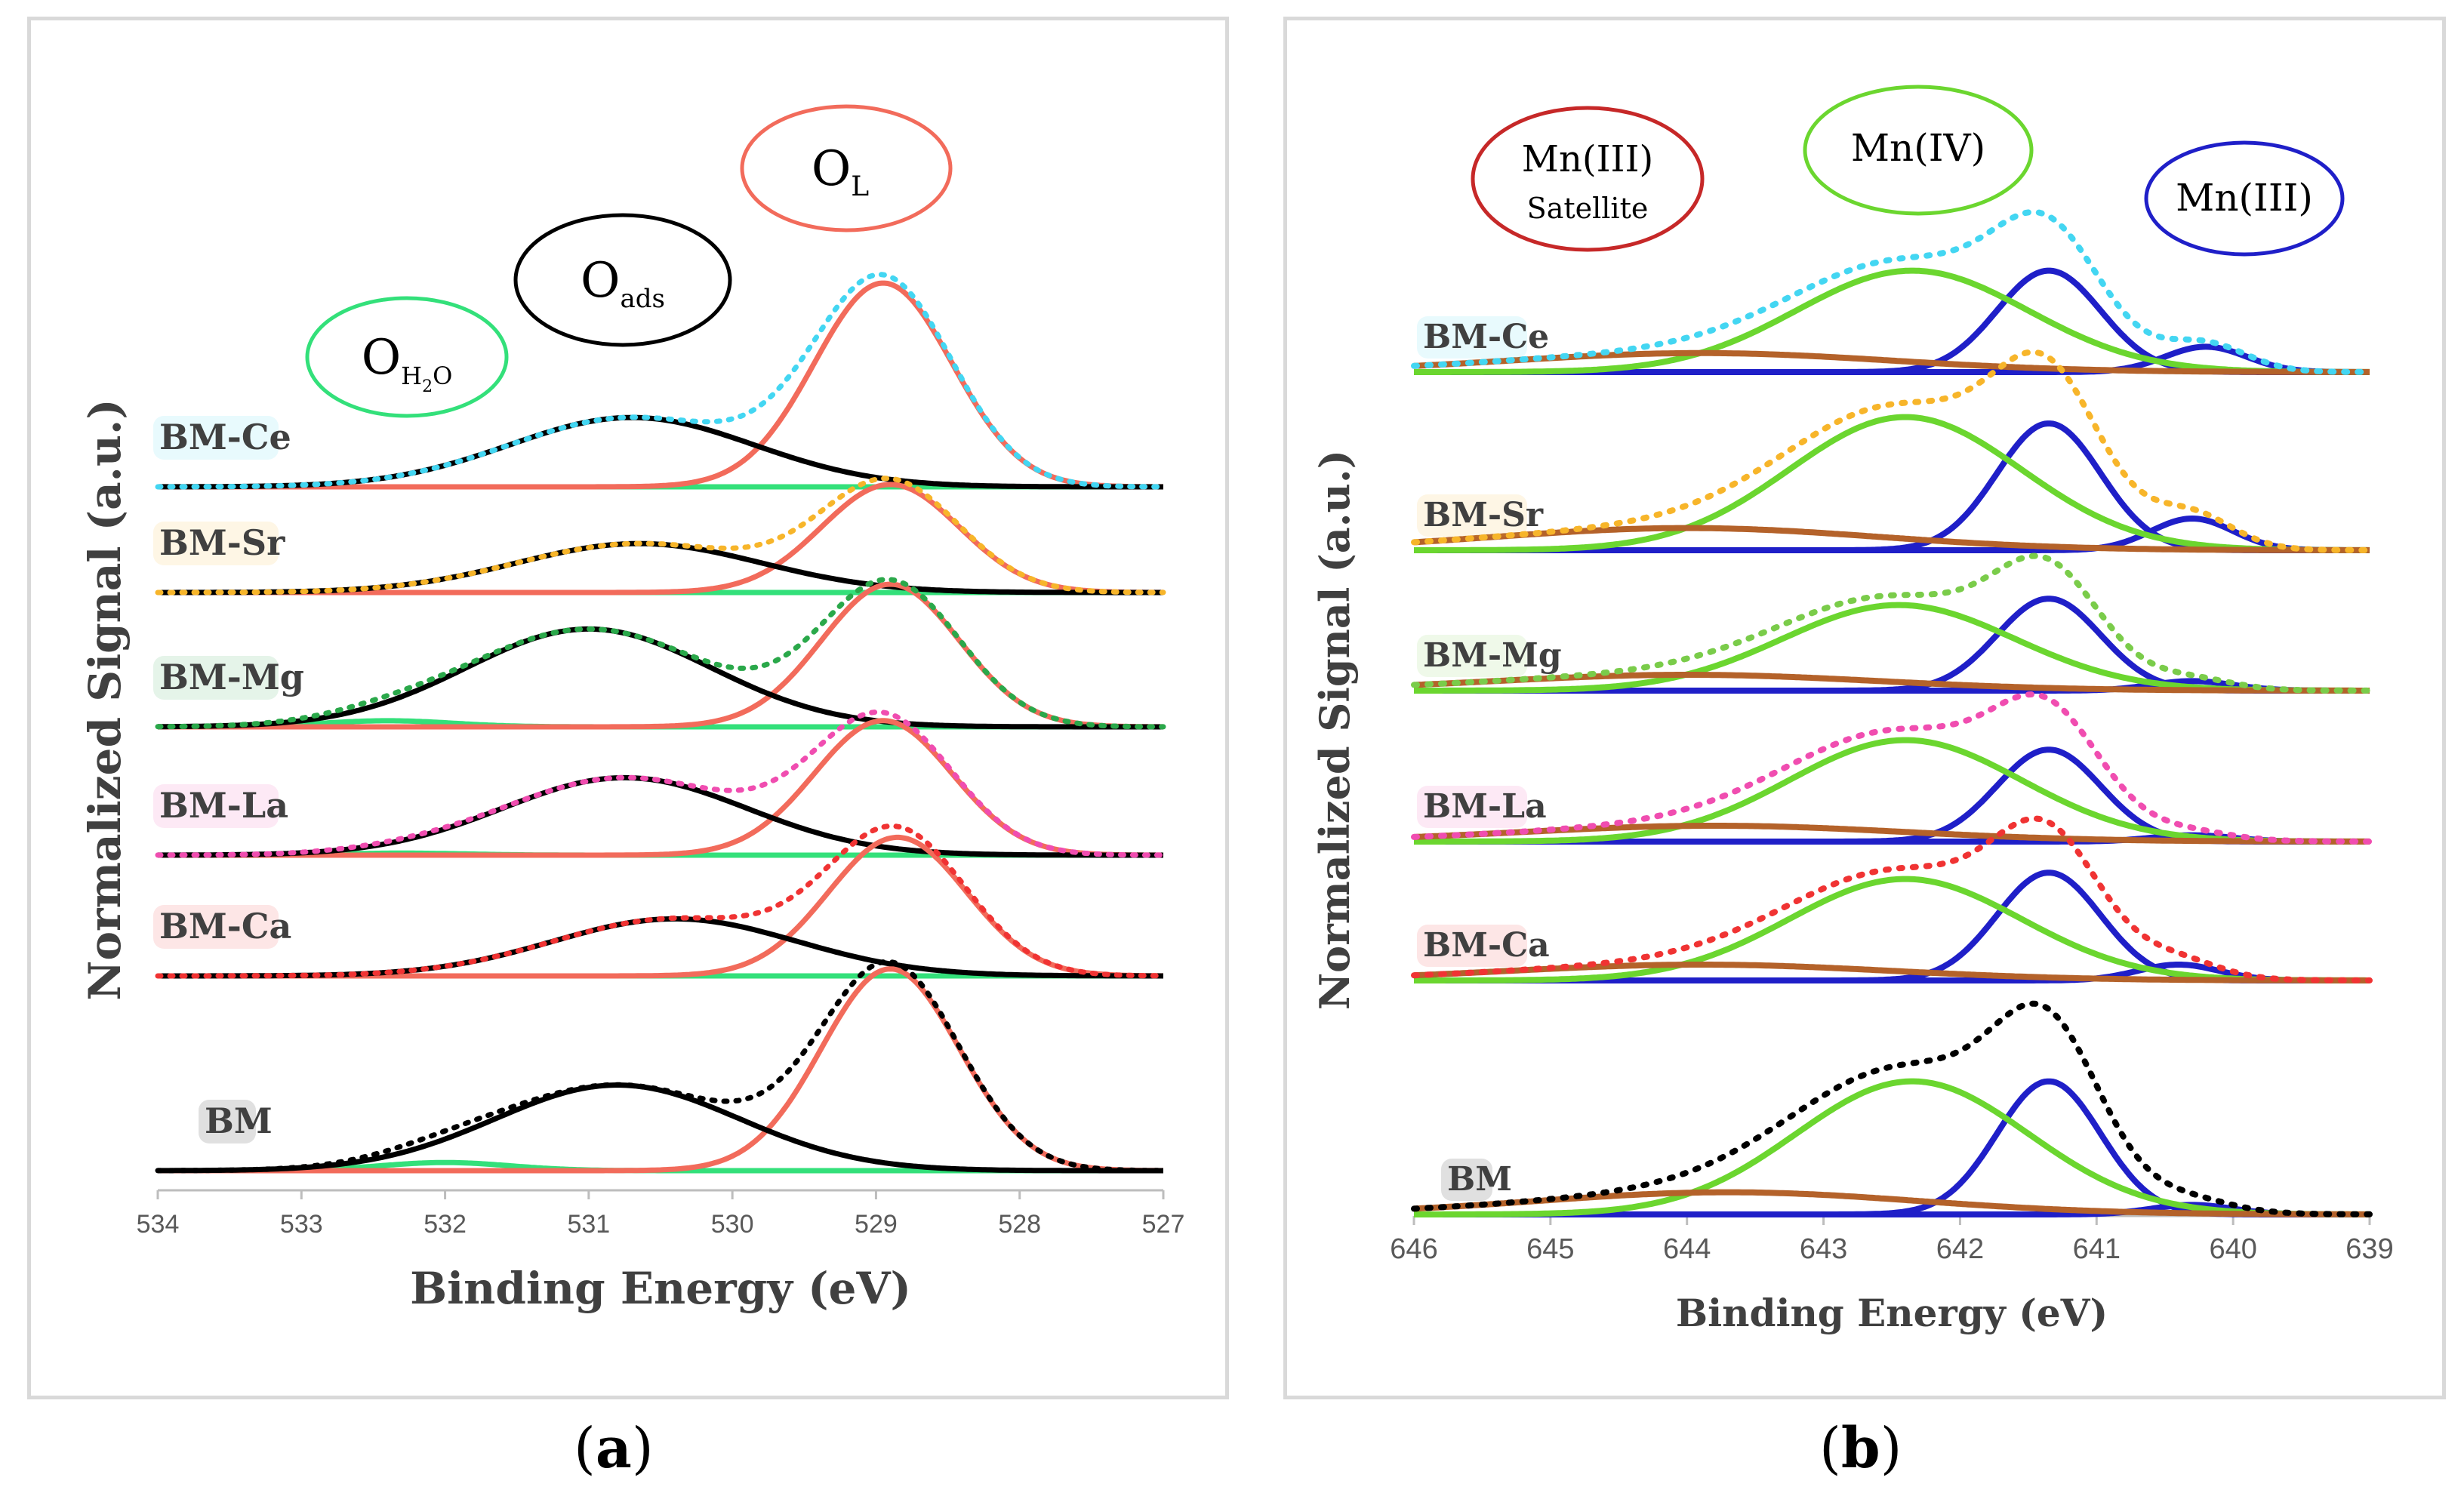  I want to click on mn3-peak-label: Mn(III), so click(2244, 198).